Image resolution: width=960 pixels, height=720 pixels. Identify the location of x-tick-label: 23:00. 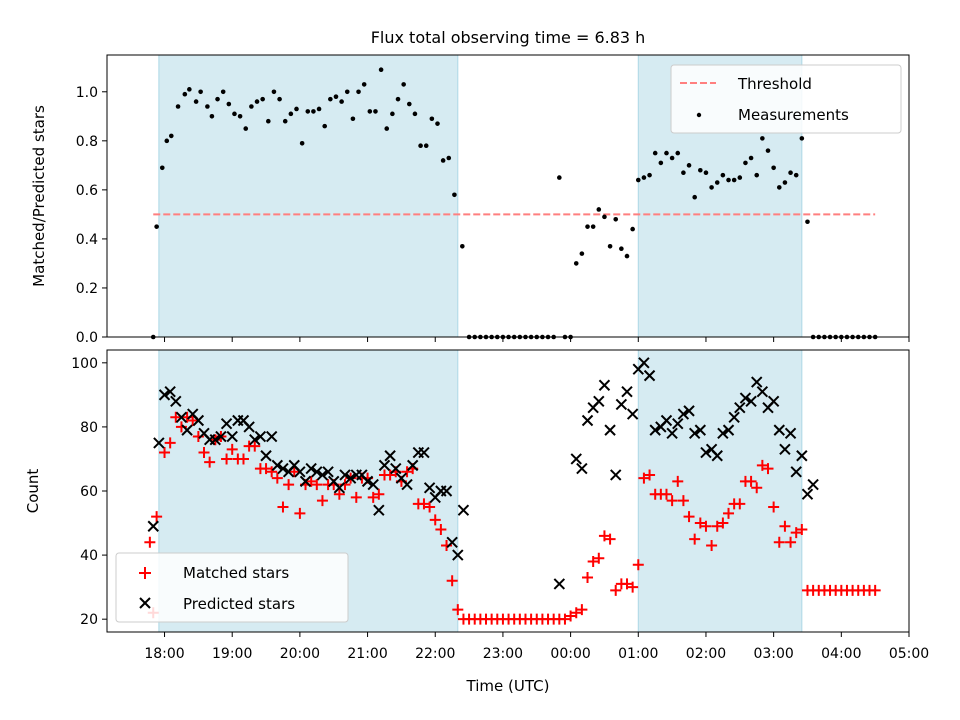
(503, 654).